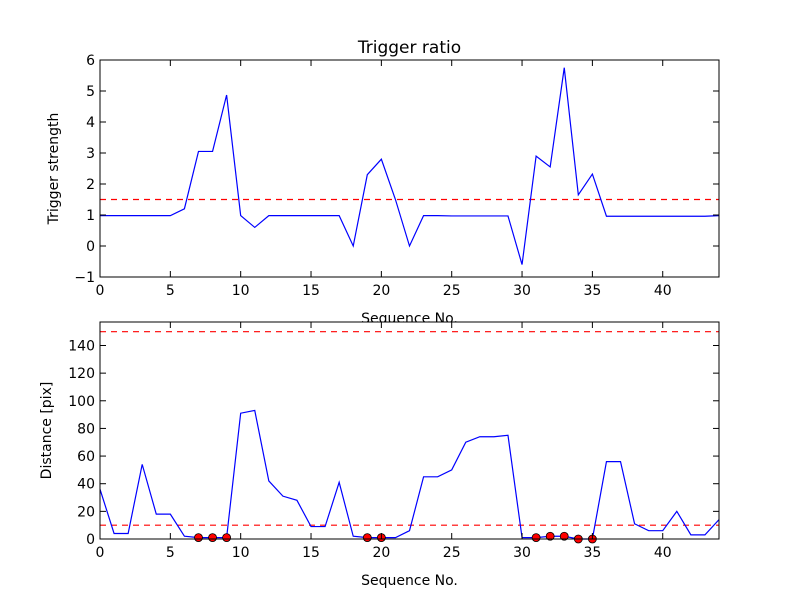 The image size is (800, 600). Describe the element at coordinates (409, 48) in the screenshot. I see `top-chart-title: Trigger ratio` at that location.